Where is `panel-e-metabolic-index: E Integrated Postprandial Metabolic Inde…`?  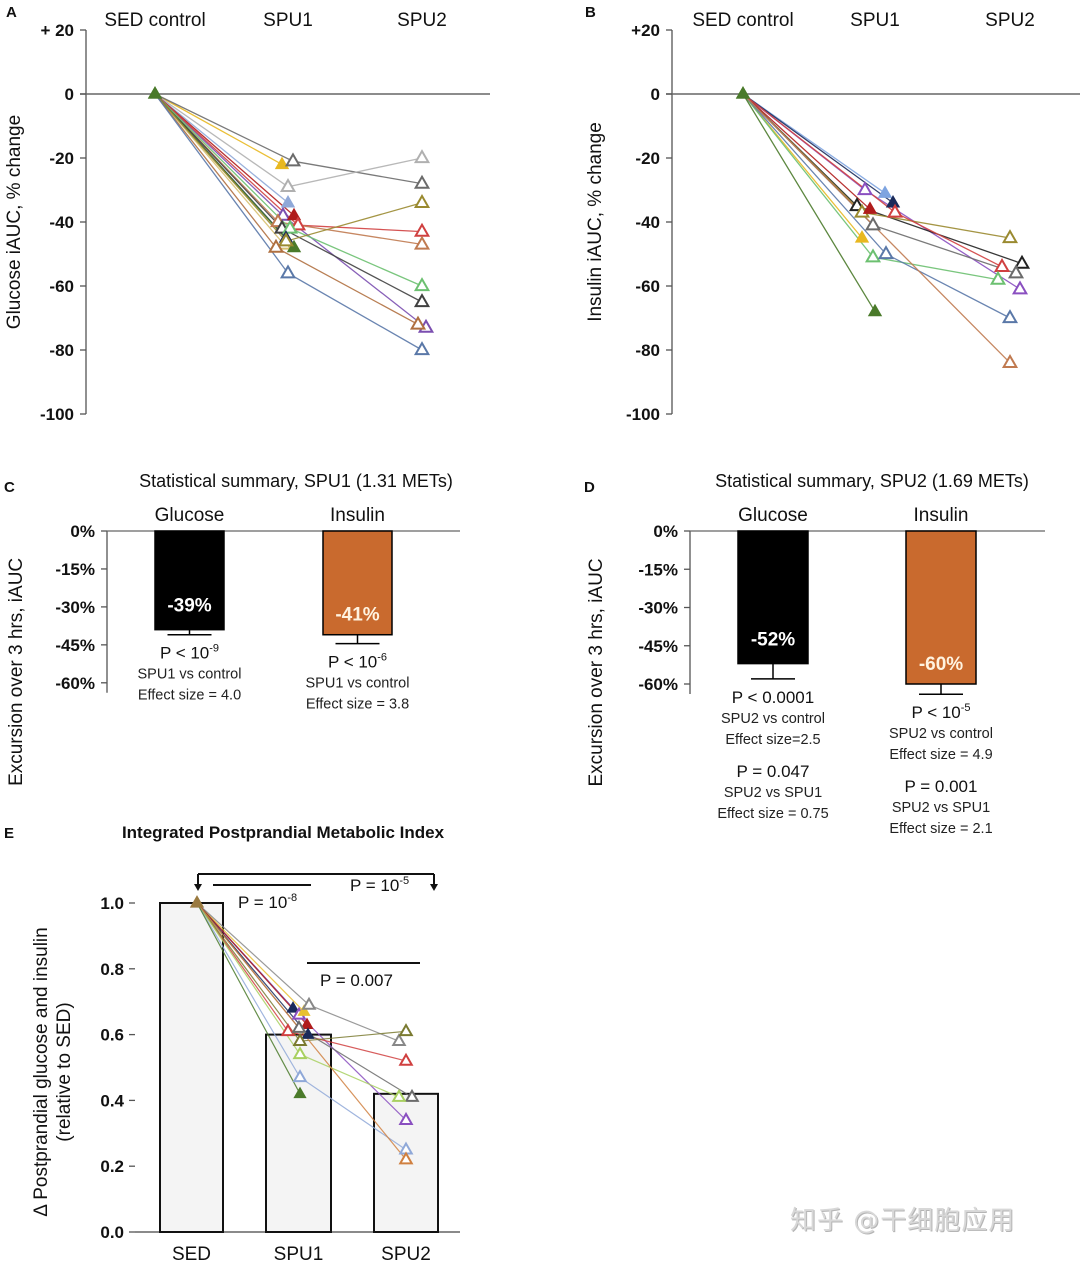
panel-e-metabolic-index: E Integrated Postprandial Metabolic Inde… is located at coordinates (232, 1043).